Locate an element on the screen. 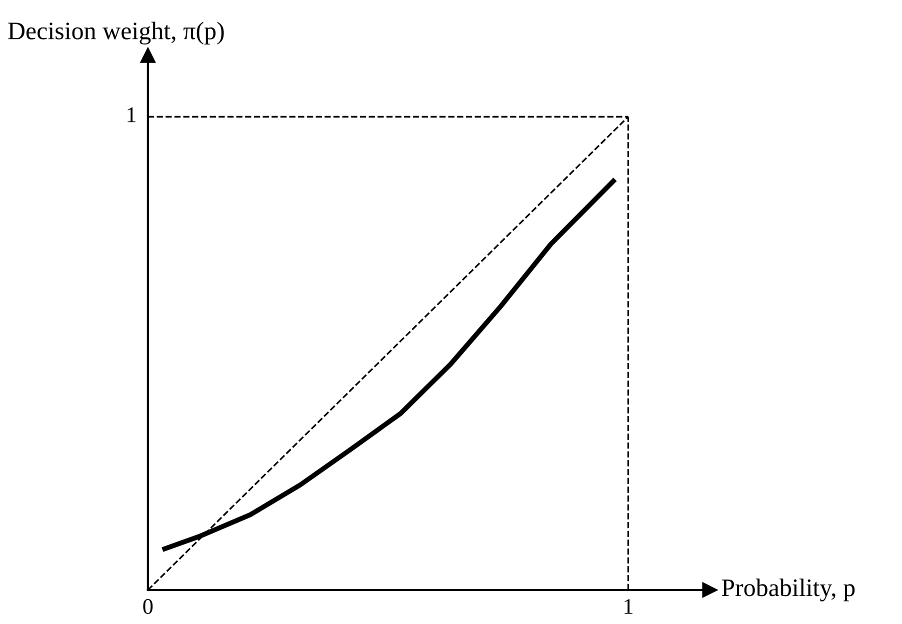 This screenshot has height=624, width=902. x-tick-label: 0 is located at coordinates (148, 606).